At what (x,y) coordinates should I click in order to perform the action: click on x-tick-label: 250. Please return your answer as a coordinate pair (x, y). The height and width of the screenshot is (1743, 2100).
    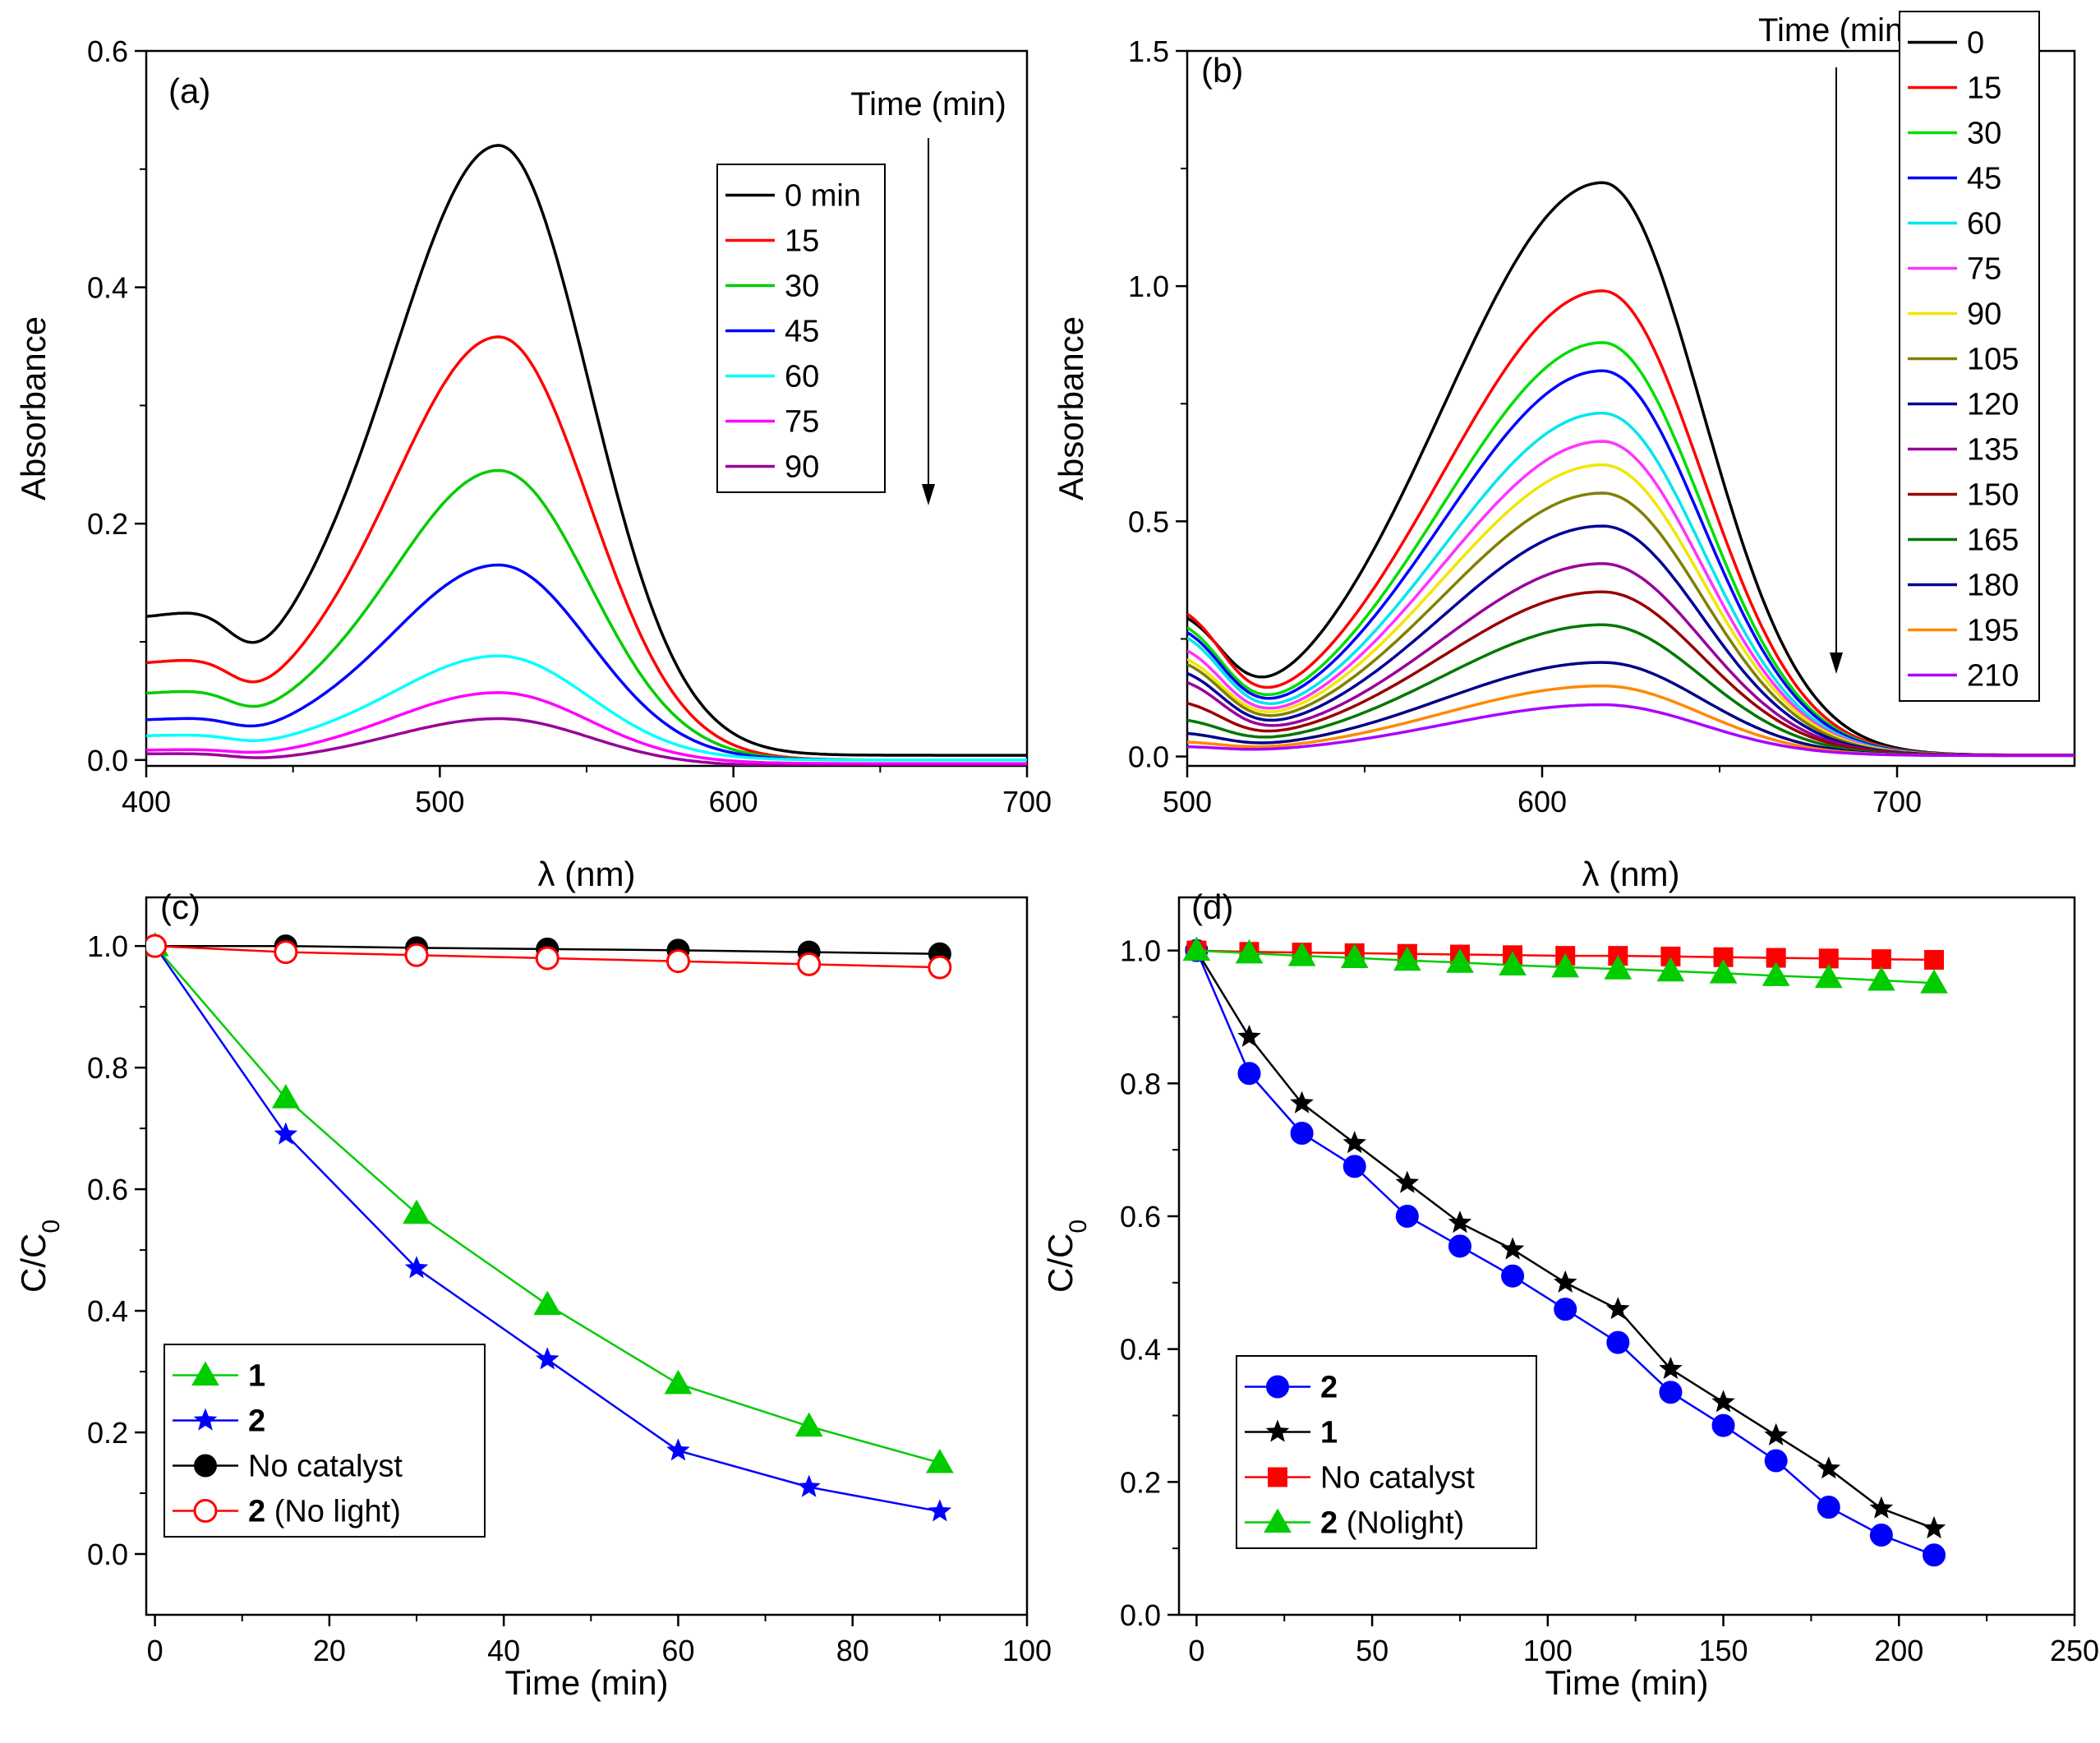
    Looking at the image, I should click on (2074, 1650).